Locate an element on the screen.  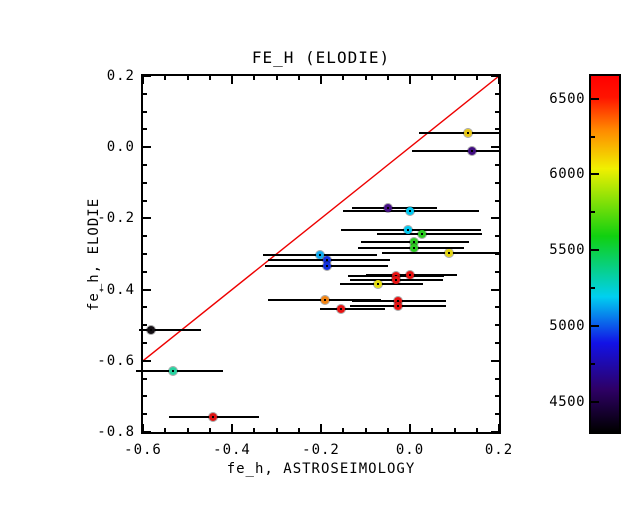
y-tick-label: 0.2 is located at coordinates (120, 76).